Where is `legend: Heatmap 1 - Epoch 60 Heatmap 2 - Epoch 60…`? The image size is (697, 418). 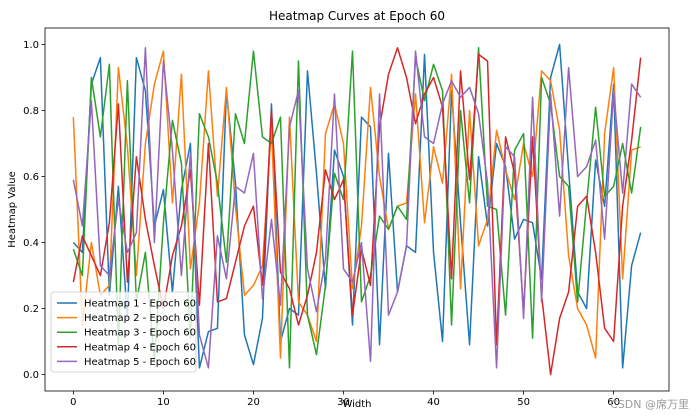
legend: Heatmap 1 - Epoch 60 Heatmap 2 - Epoch 60… is located at coordinates (123, 332).